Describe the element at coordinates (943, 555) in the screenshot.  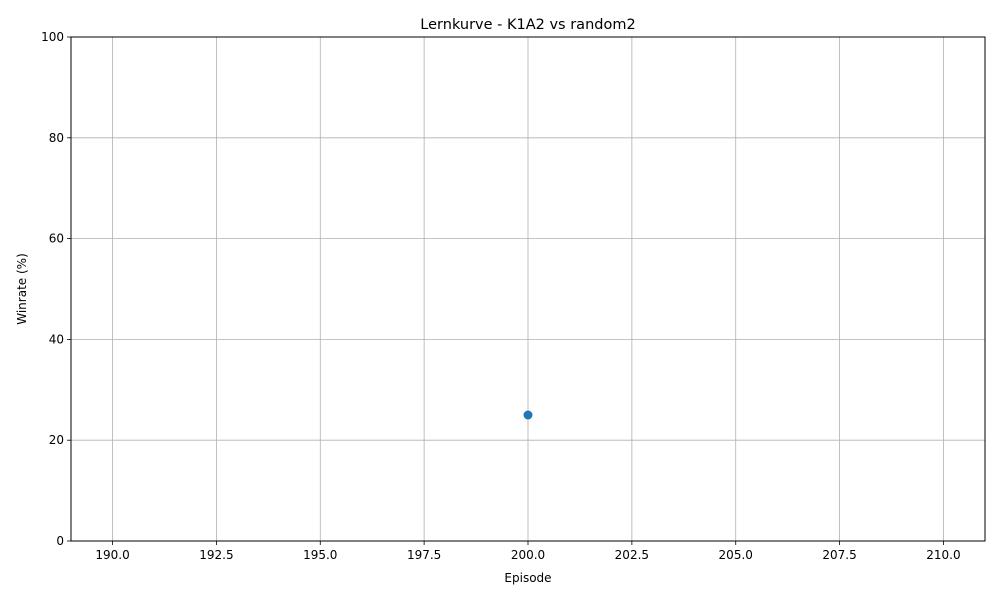
I see `x-tick-label: 210.0` at that location.